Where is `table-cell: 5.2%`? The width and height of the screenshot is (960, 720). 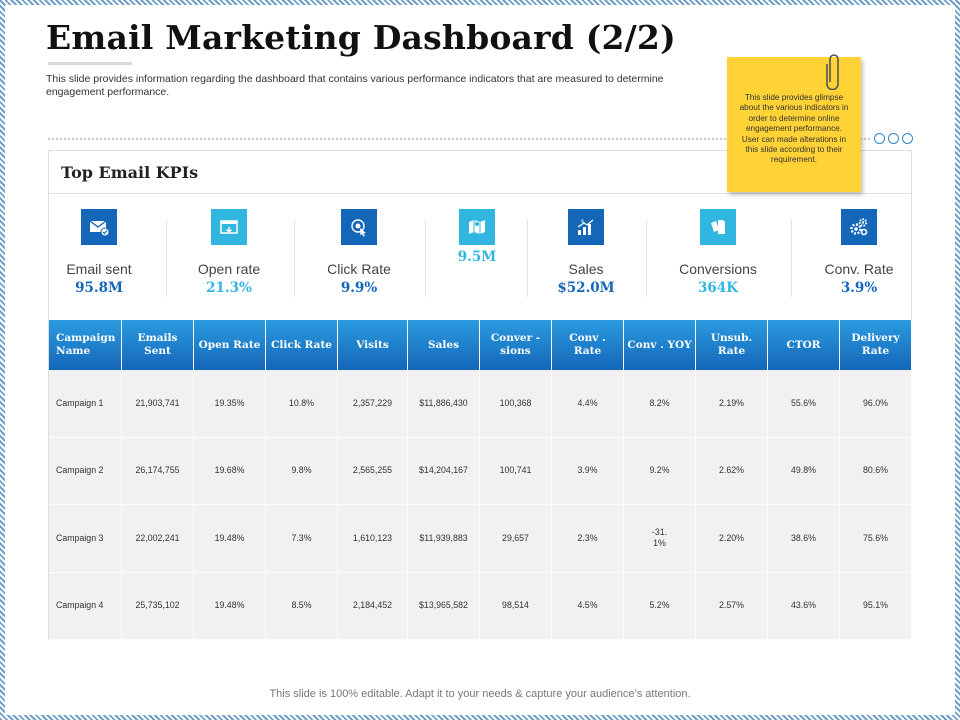
table-cell: 5.2% is located at coordinates (660, 606).